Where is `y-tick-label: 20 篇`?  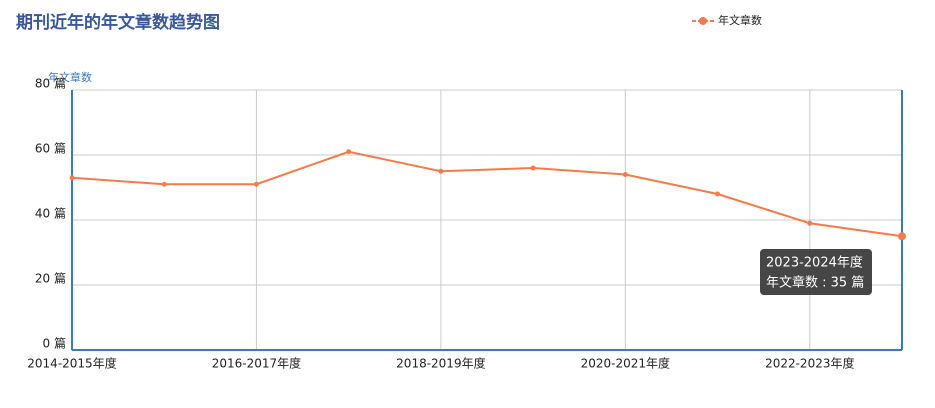
y-tick-label: 20 篇 is located at coordinates (50, 278).